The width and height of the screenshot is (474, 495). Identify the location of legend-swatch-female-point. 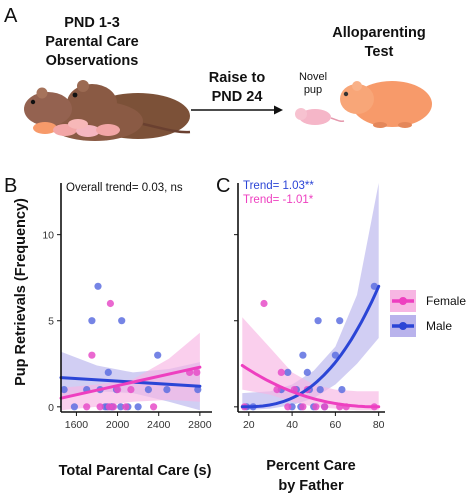
(403, 301).